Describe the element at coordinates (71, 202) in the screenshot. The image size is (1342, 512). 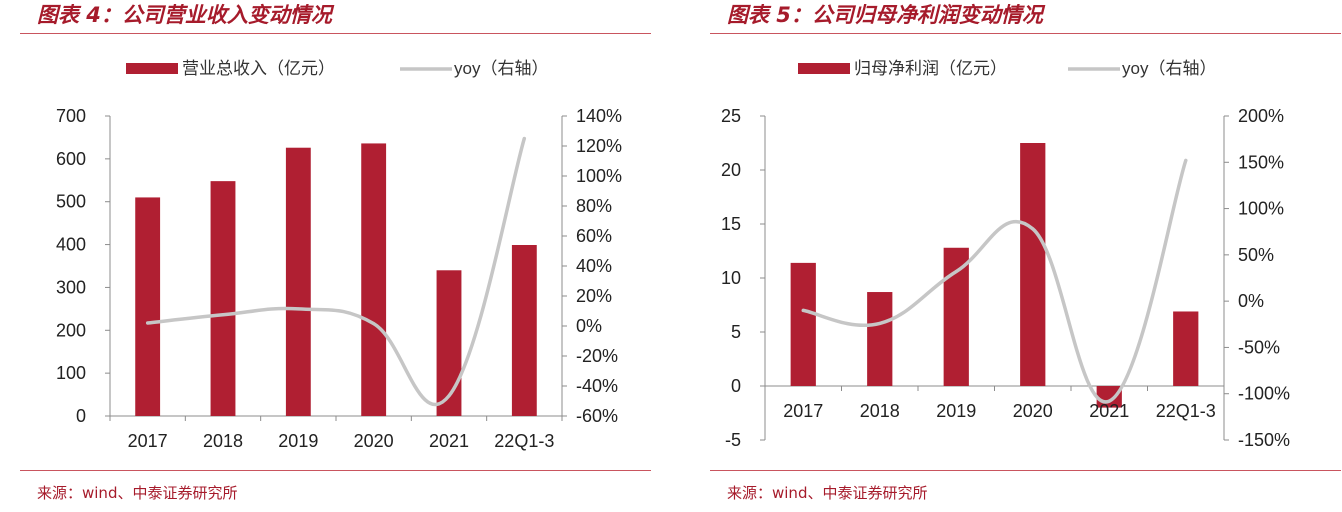
I see `left-axis-tick-label: 500` at that location.